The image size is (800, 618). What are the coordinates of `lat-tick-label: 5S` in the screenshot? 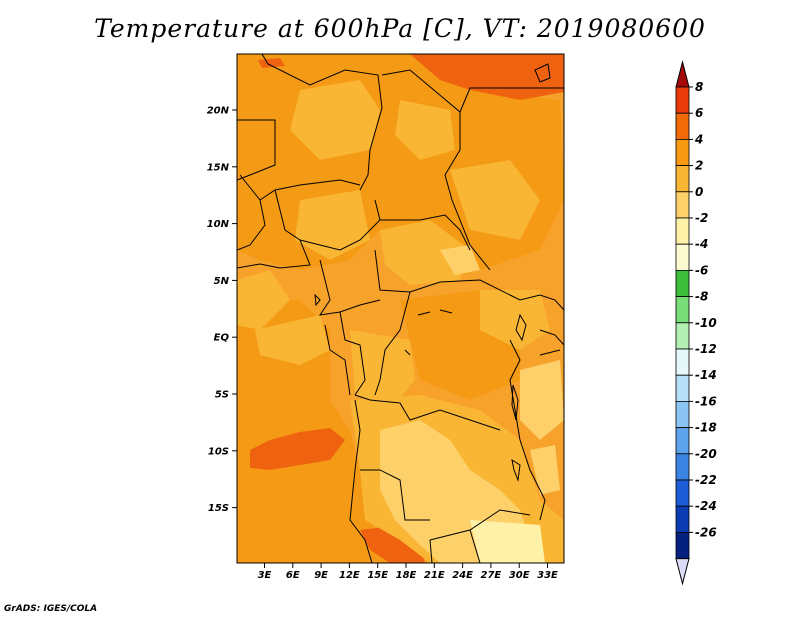 It's located at (222, 395).